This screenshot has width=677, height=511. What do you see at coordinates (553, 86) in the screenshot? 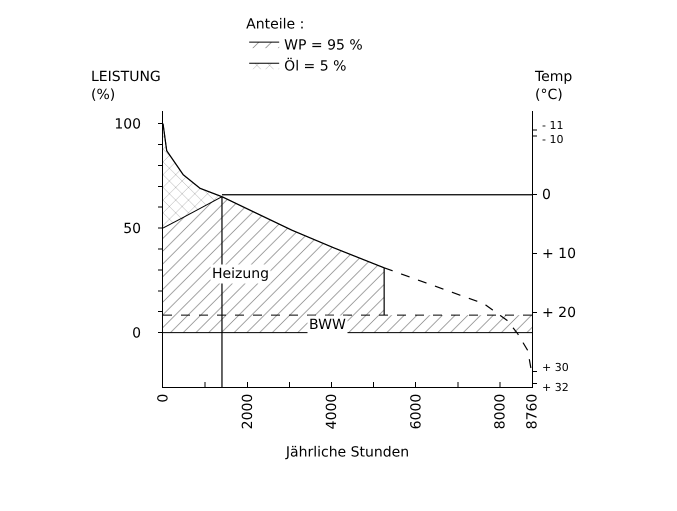
I see `y2-axis-title: Temp (°C)` at bounding box center [553, 86].